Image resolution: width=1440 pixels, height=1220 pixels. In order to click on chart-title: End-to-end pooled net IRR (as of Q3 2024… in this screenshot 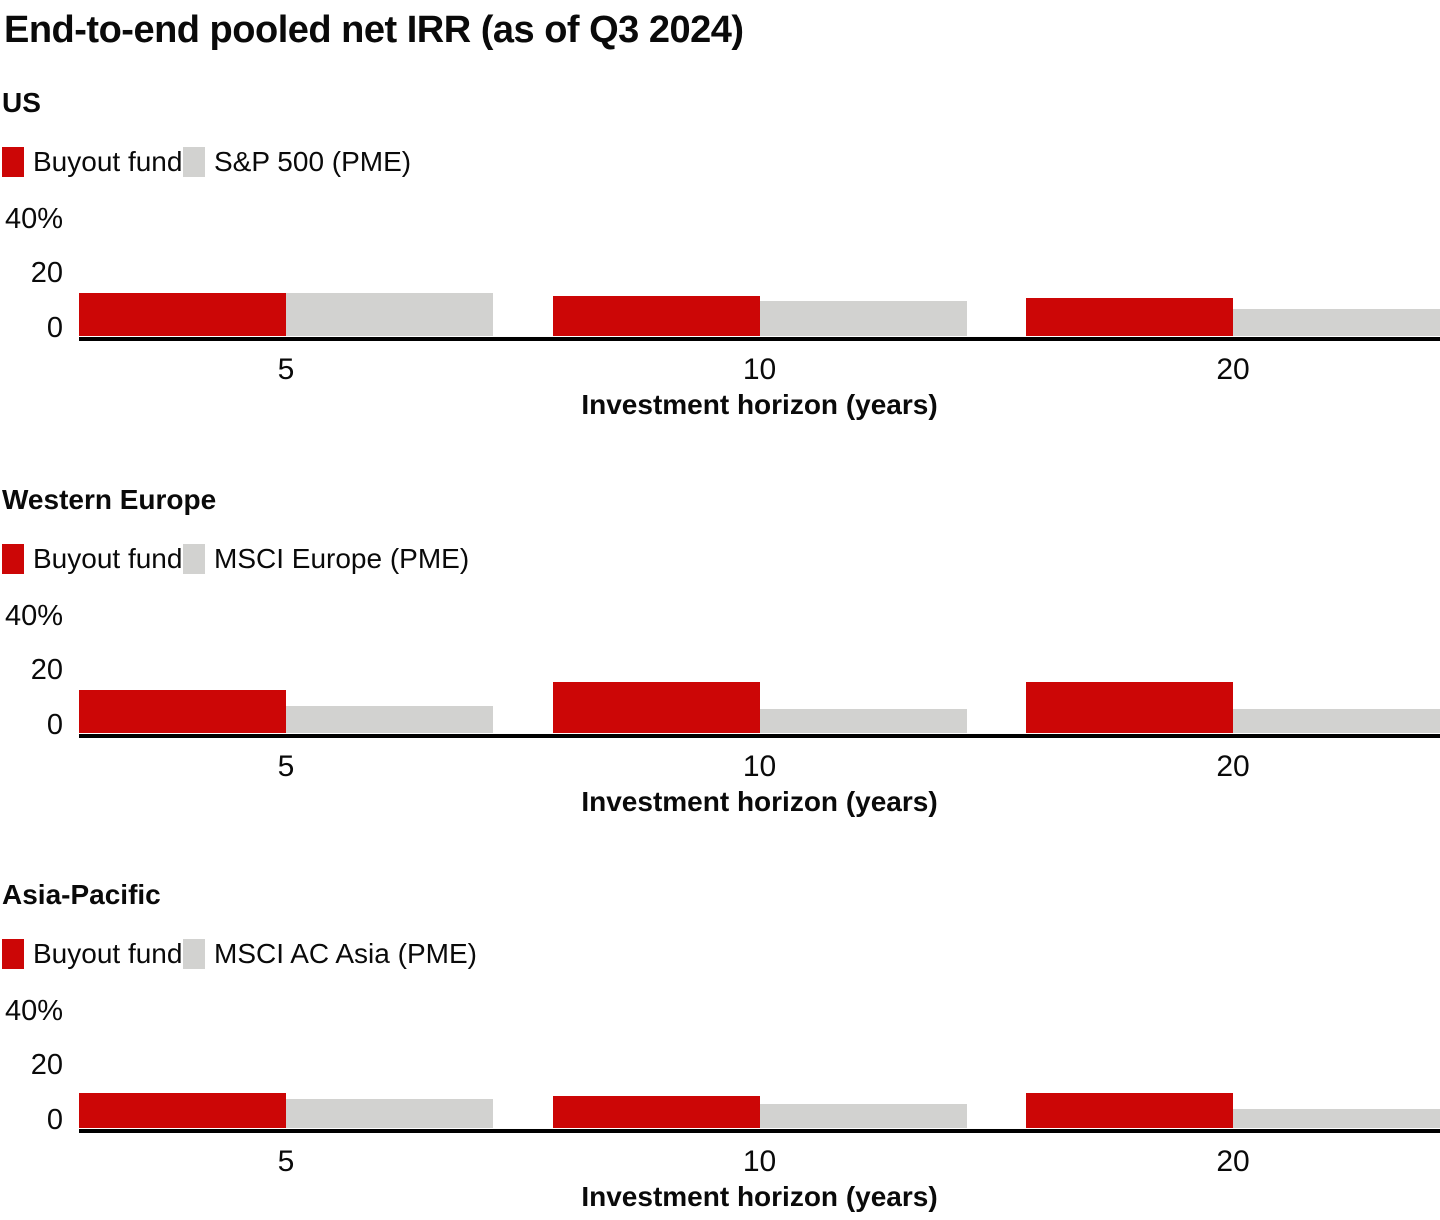, I will do `click(374, 30)`.